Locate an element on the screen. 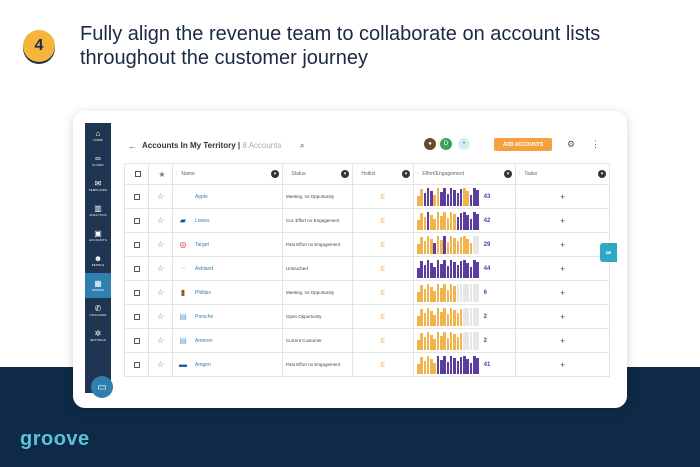  column-header-status: ⁞ Status ▾ is located at coordinates (317, 174).